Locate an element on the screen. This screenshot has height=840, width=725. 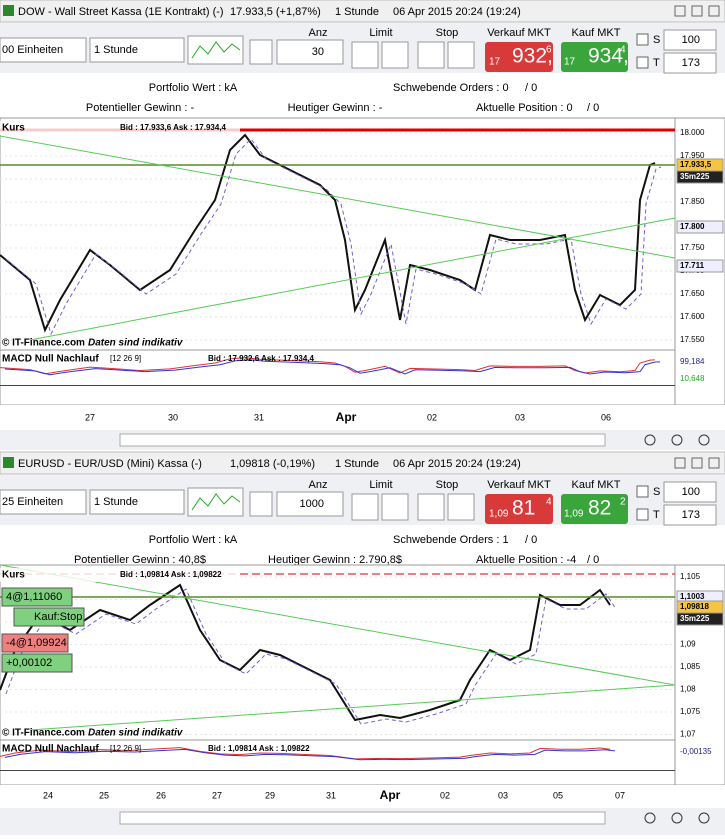
gain-today: Heutiger Gewinn : - is located at coordinates (335, 108).